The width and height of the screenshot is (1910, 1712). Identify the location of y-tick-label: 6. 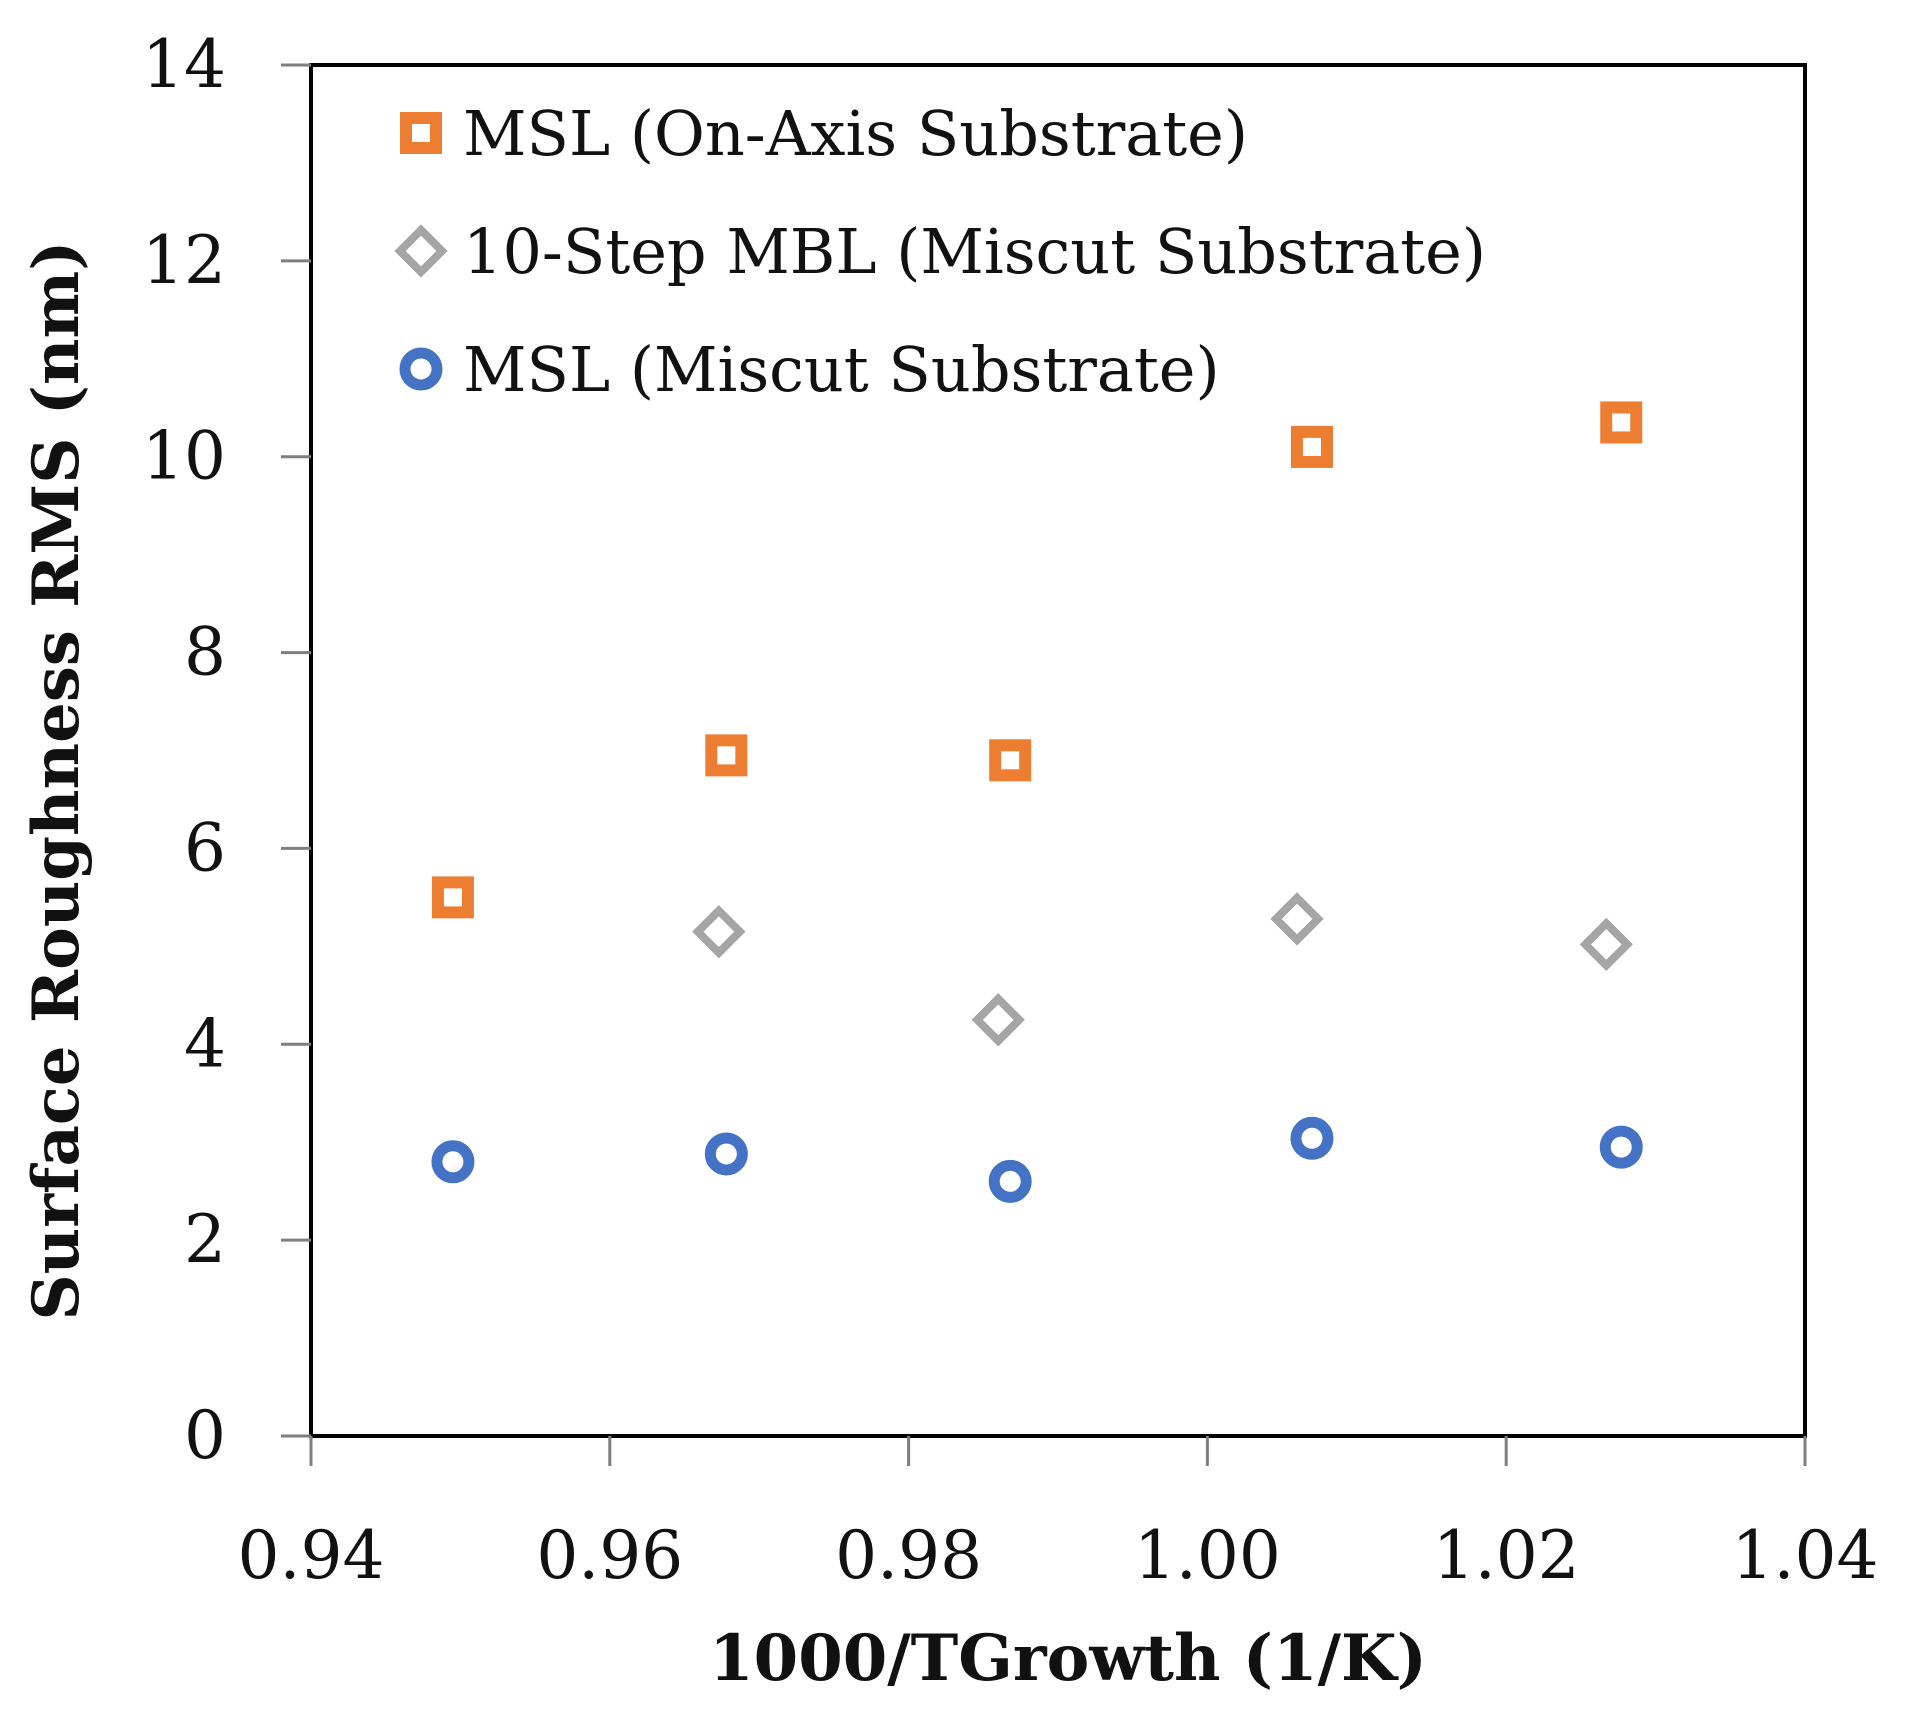
(205, 847).